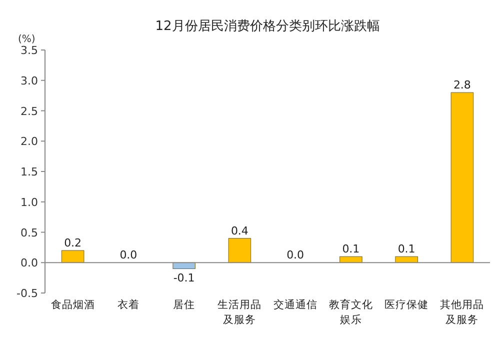 The height and width of the screenshot is (356, 500). What do you see at coordinates (73, 243) in the screenshot?
I see `data-label: 0.2` at bounding box center [73, 243].